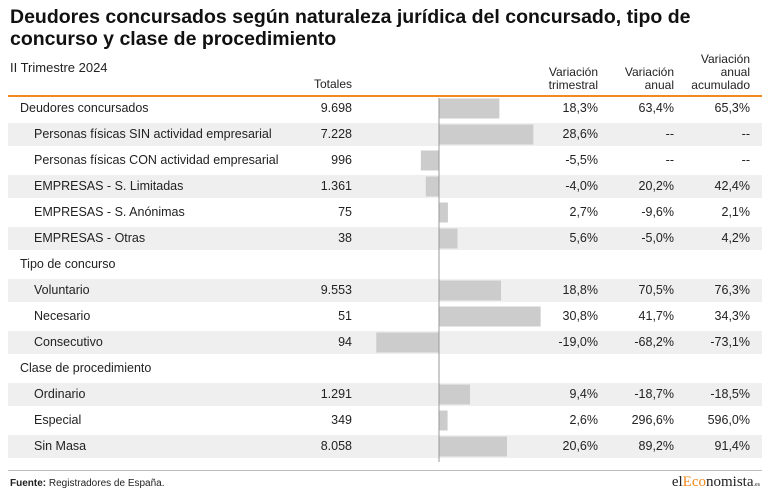 This screenshot has width=770, height=500. What do you see at coordinates (657, 238) in the screenshot?
I see `row-var-anual: -5,0%` at bounding box center [657, 238].